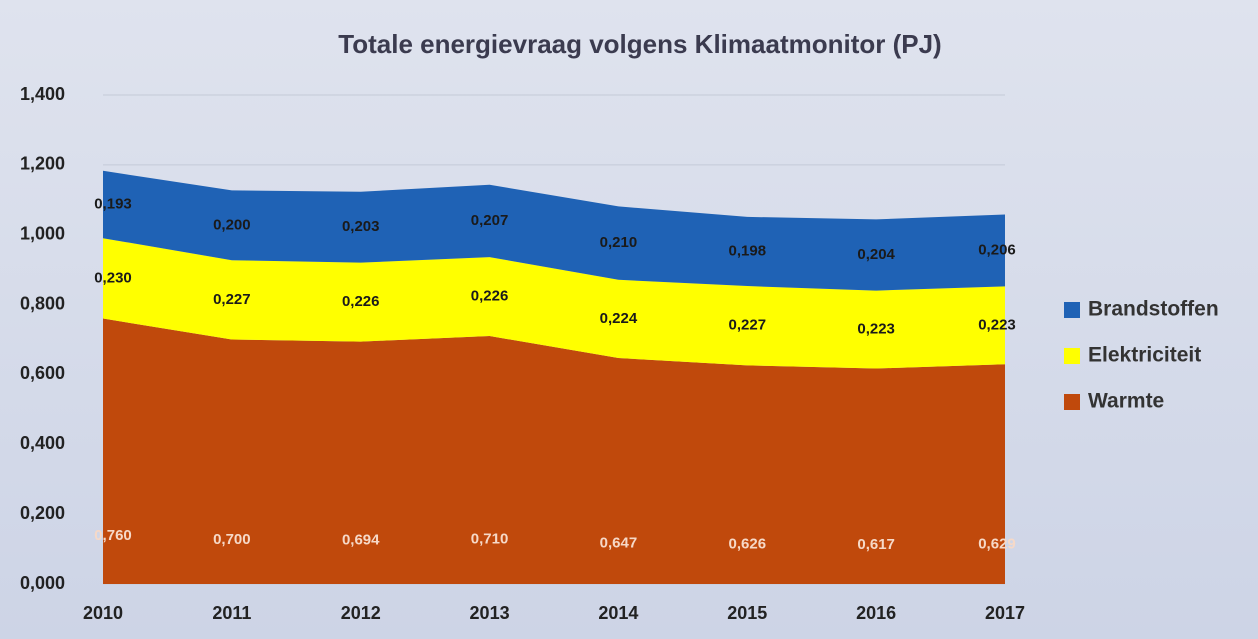 This screenshot has width=1258, height=639. I want to click on x-tick-label: 2014, so click(618, 613).